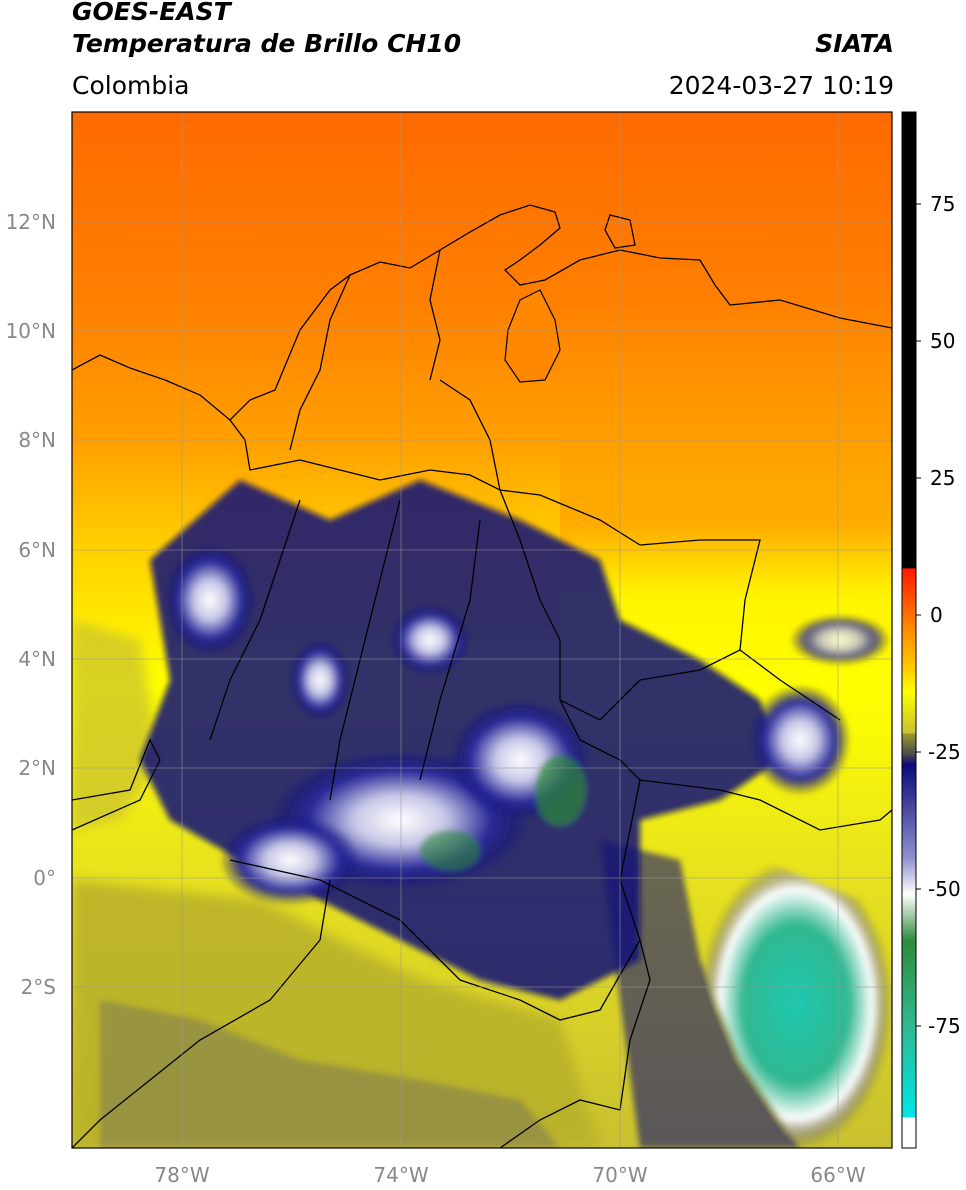 This screenshot has width=966, height=1190. Describe the element at coordinates (181, 1175) in the screenshot. I see `lon-label: 78°W` at that location.